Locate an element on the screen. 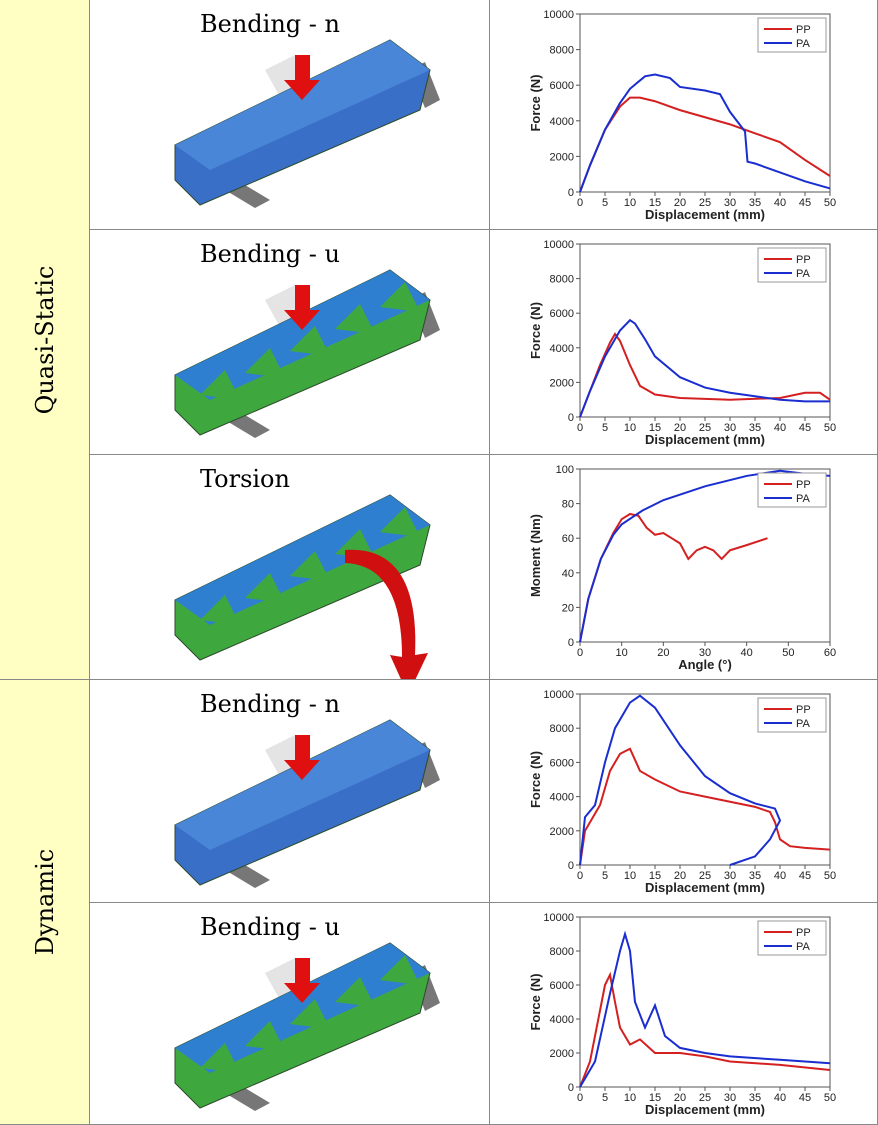 This screenshot has height=1125, width=878. image-cell: Bending - n is located at coordinates (290, 115).